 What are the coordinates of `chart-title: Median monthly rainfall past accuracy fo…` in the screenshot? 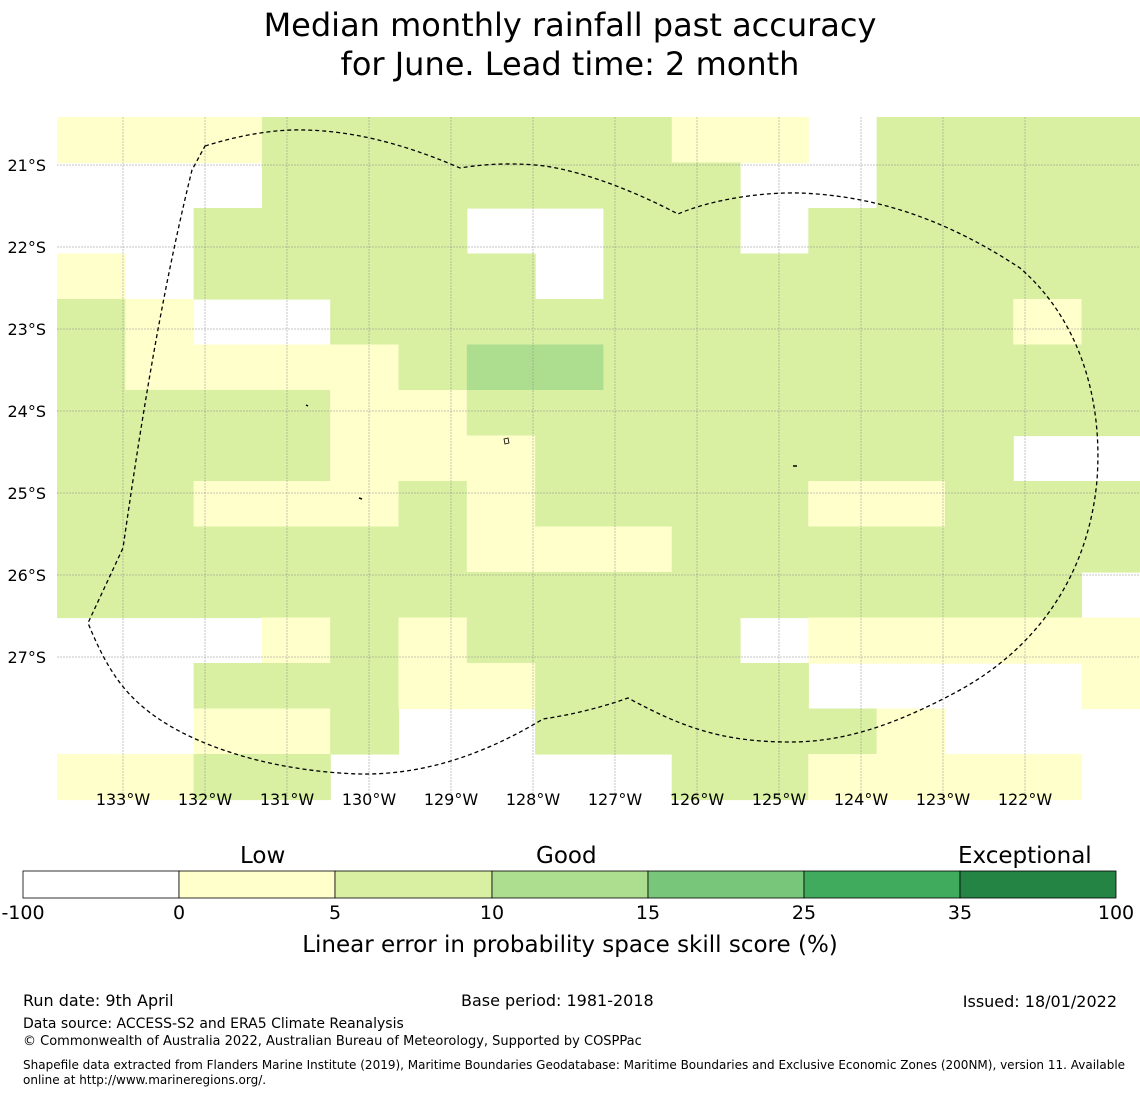 It's located at (570, 45).